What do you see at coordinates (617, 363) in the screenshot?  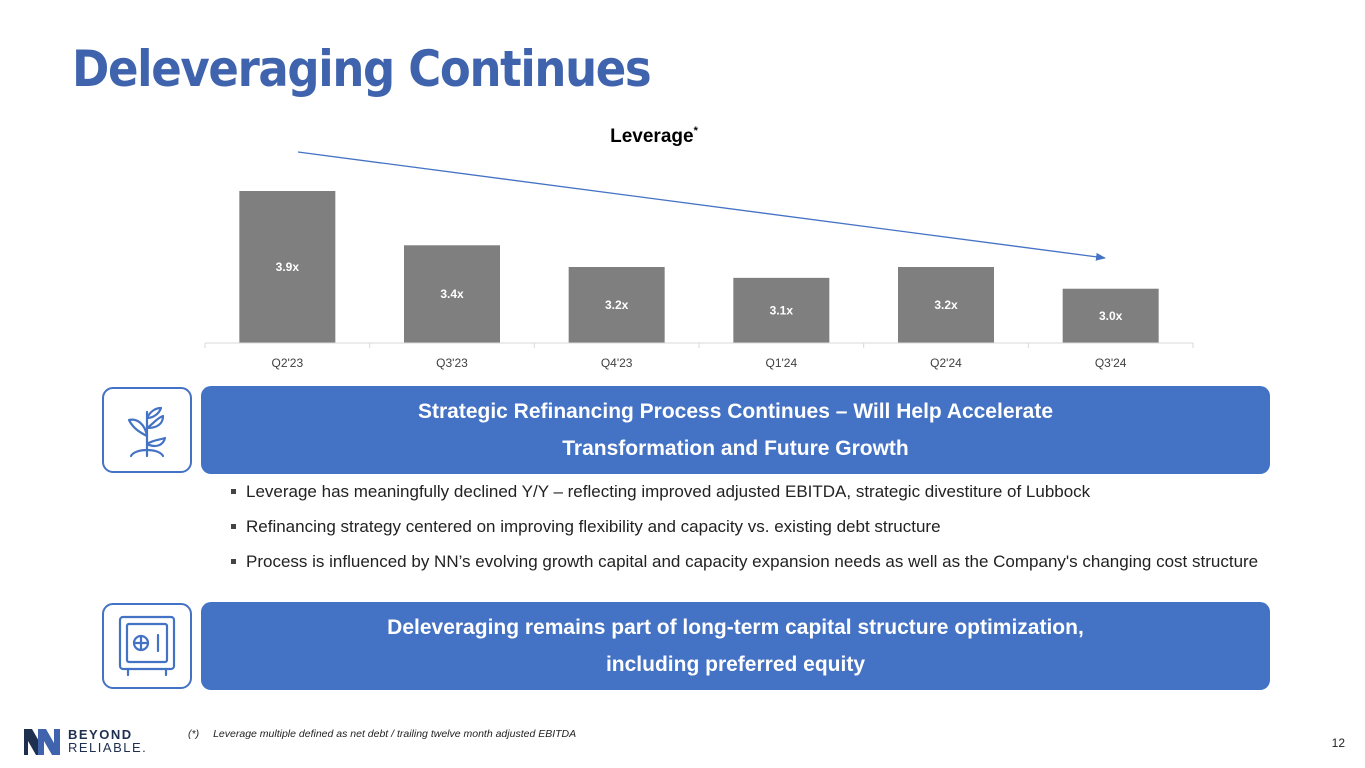 I see `x-tick-label: Q4'23` at bounding box center [617, 363].